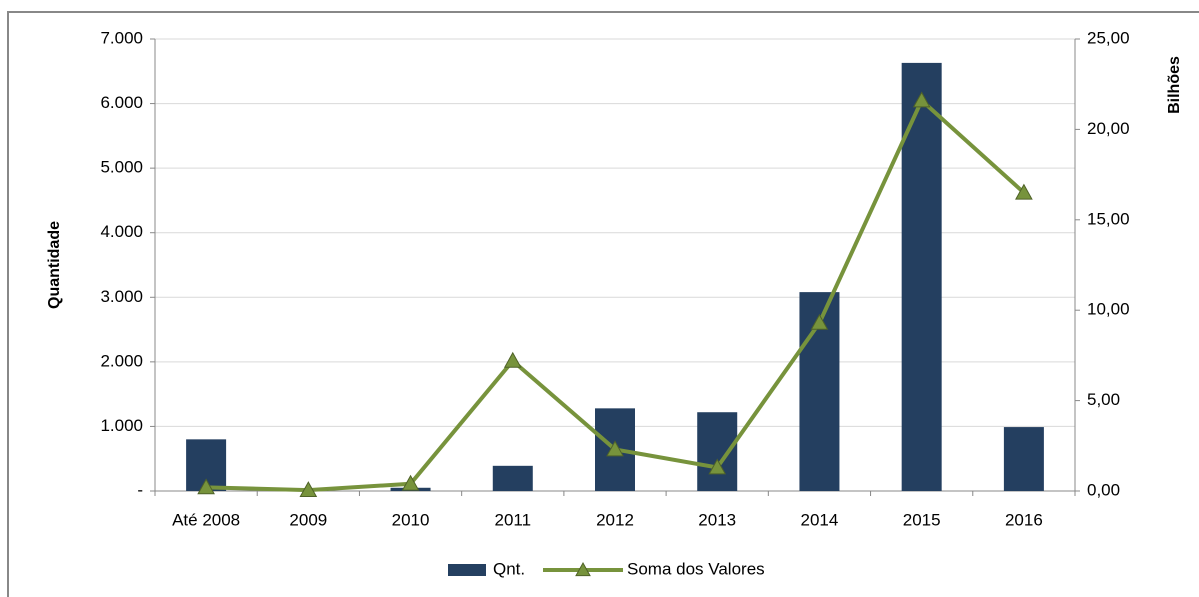  What do you see at coordinates (509, 568) in the screenshot?
I see `legend-label: Qnt.` at bounding box center [509, 568].